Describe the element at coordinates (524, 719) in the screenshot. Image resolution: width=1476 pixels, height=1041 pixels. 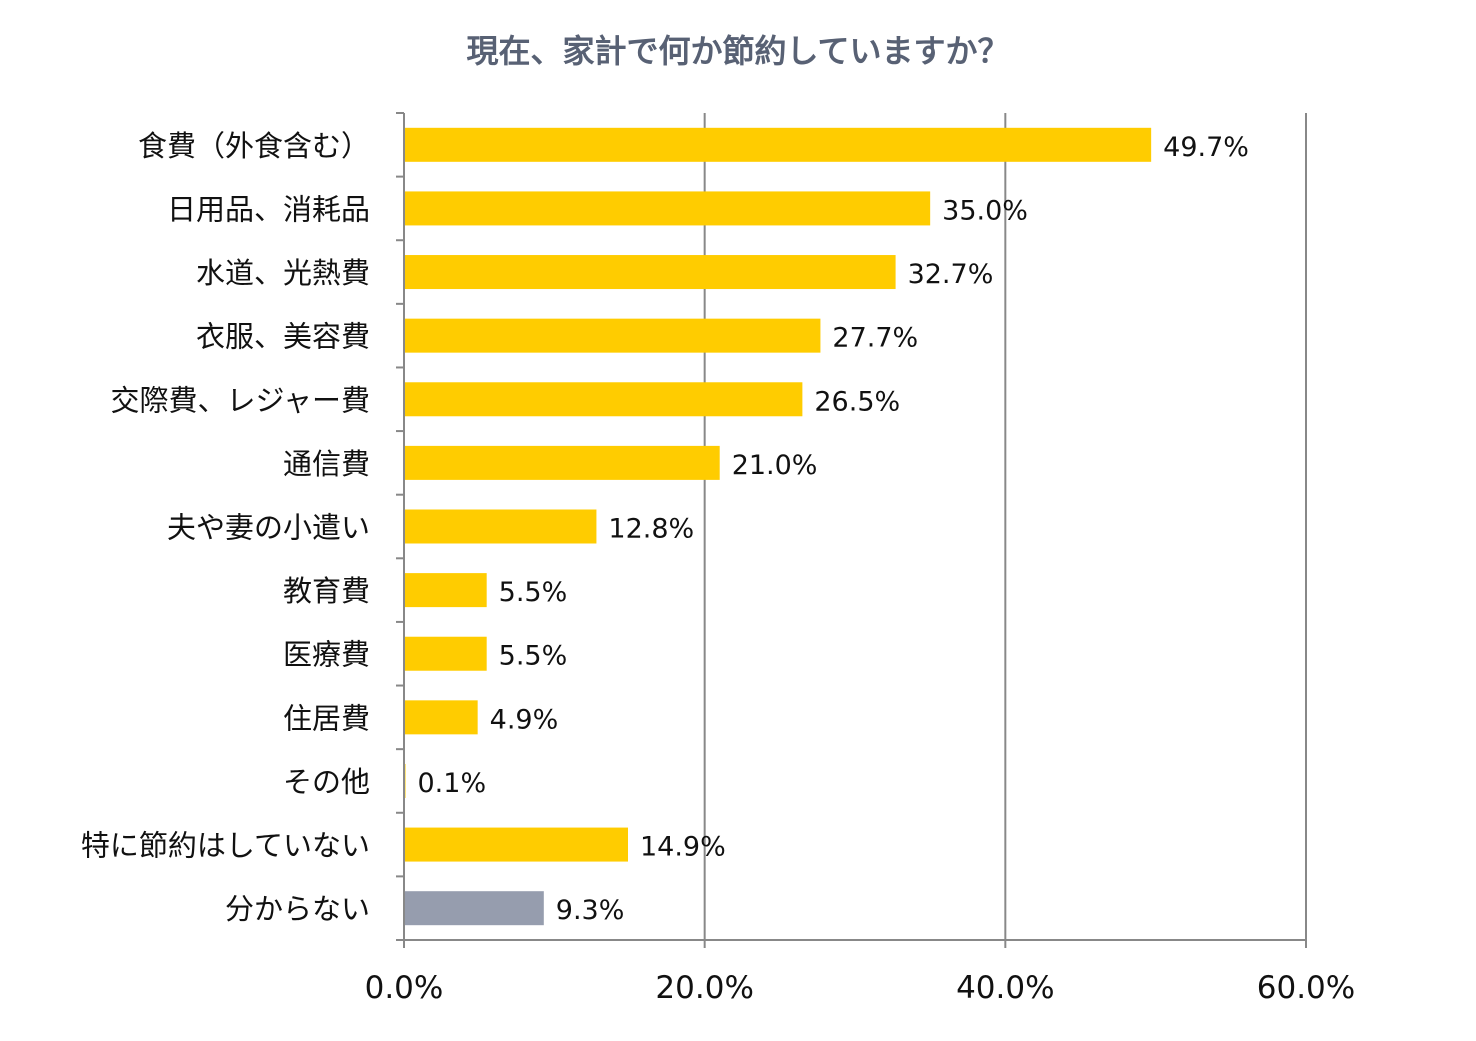
I see `data-label: 4.9%` at that location.